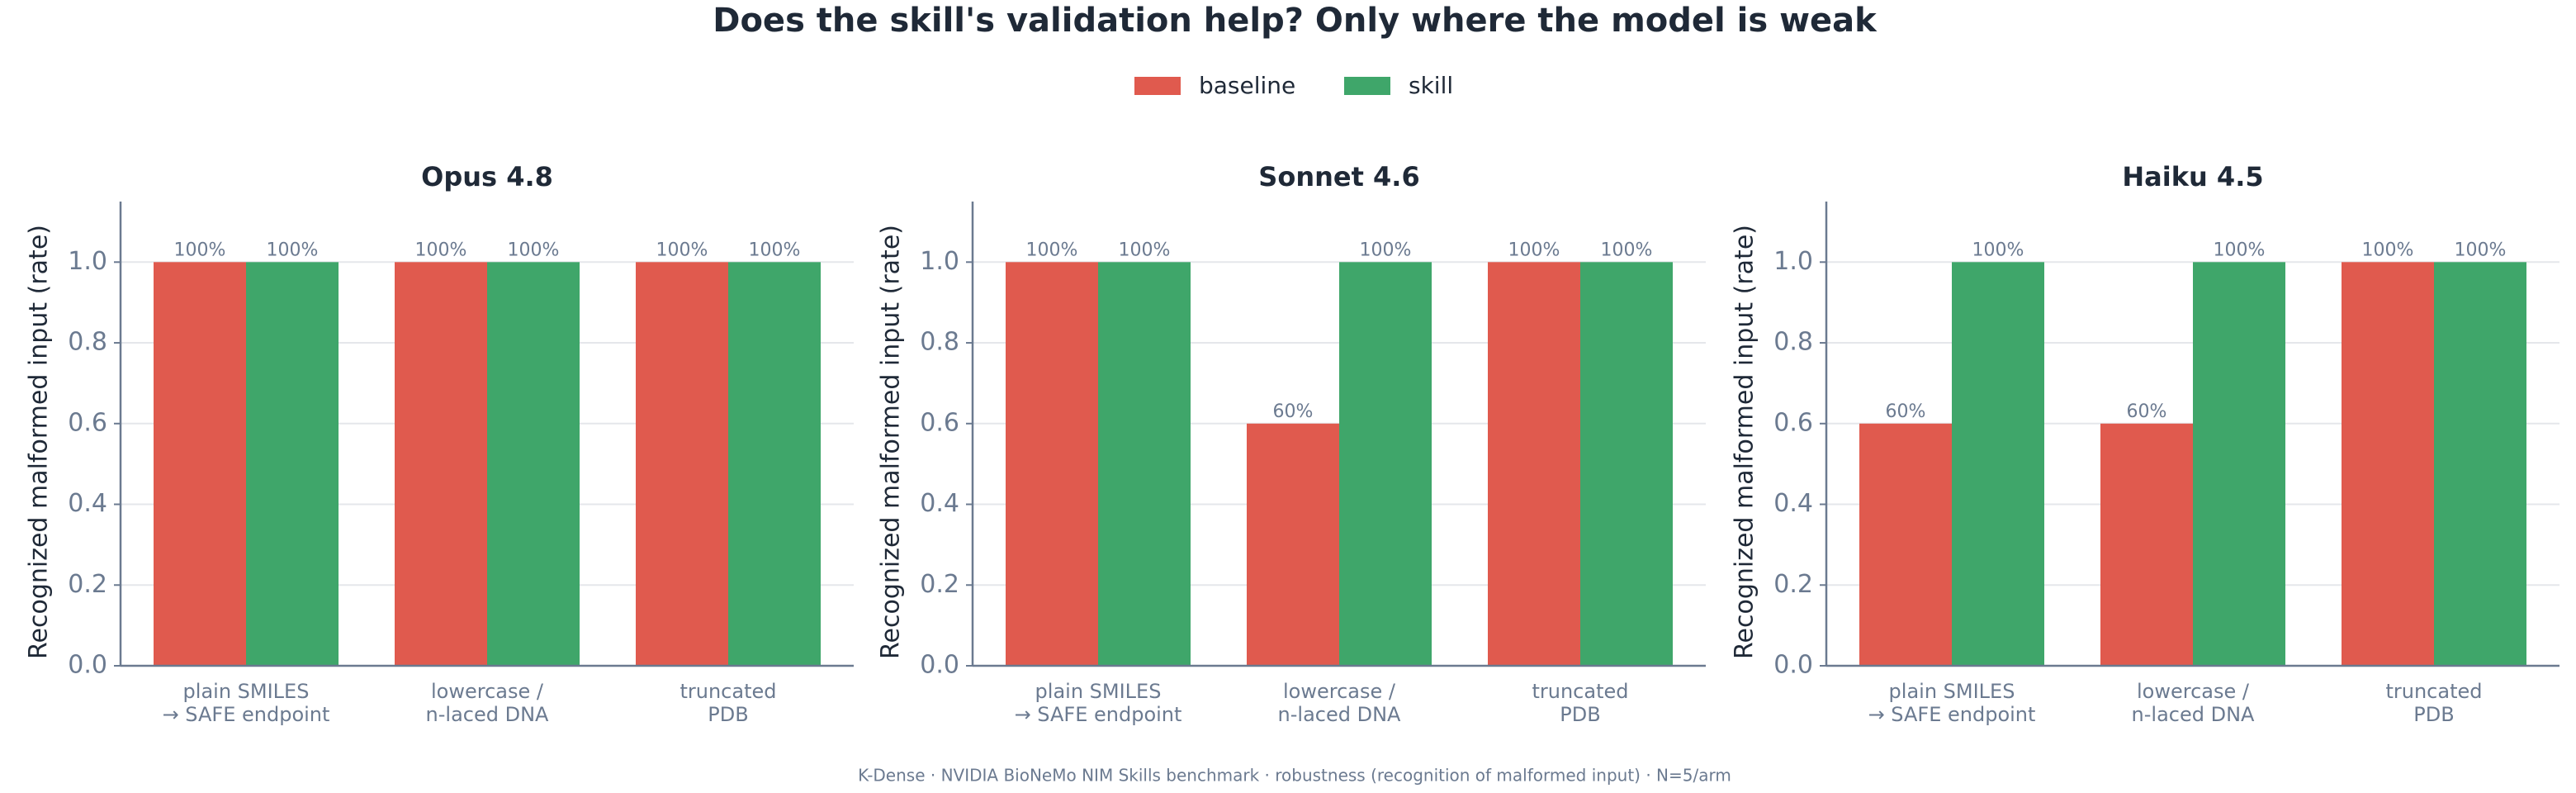 This screenshot has width=2576, height=793. What do you see at coordinates (1338, 176) in the screenshot?
I see `subplot-title: Sonnet 4.6` at bounding box center [1338, 176].